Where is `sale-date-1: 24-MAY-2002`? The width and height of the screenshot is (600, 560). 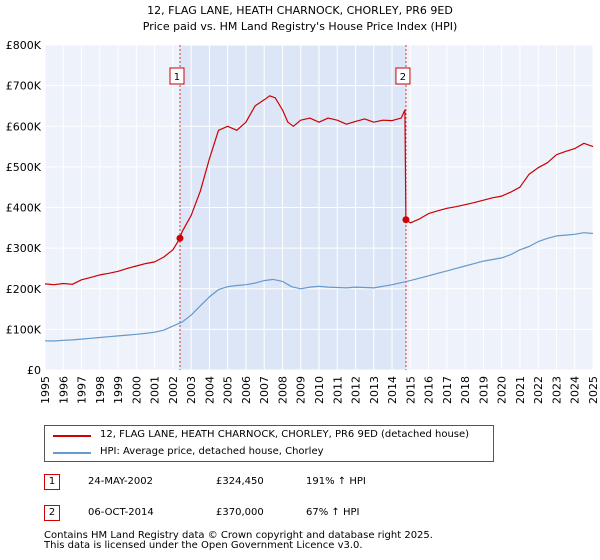 sale-date-1: 24-MAY-2002 is located at coordinates (121, 481).